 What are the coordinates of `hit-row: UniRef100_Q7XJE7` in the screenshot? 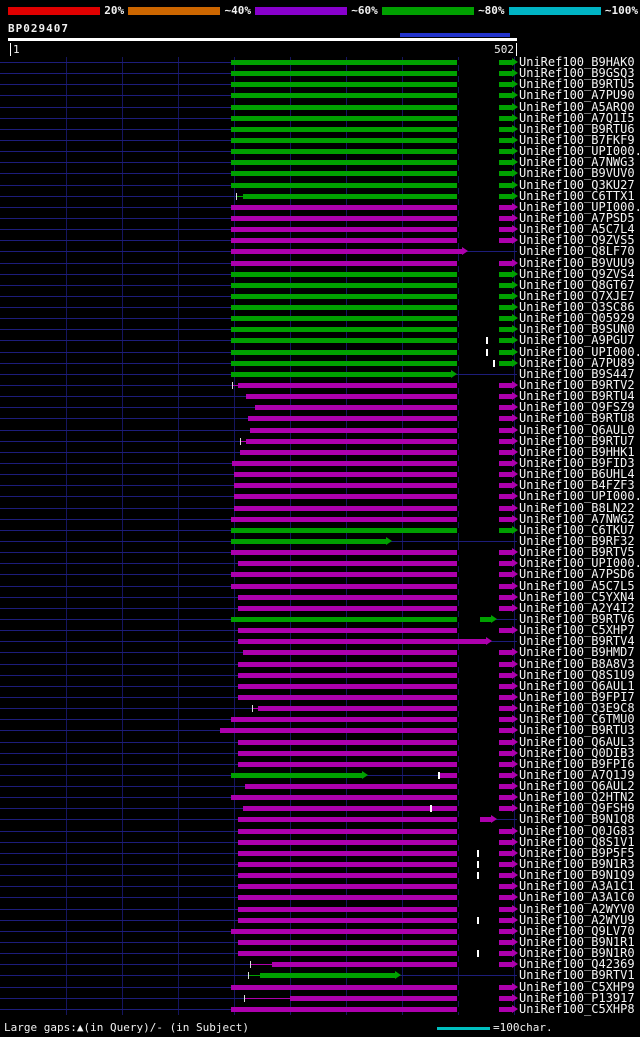 It's located at (320, 296).